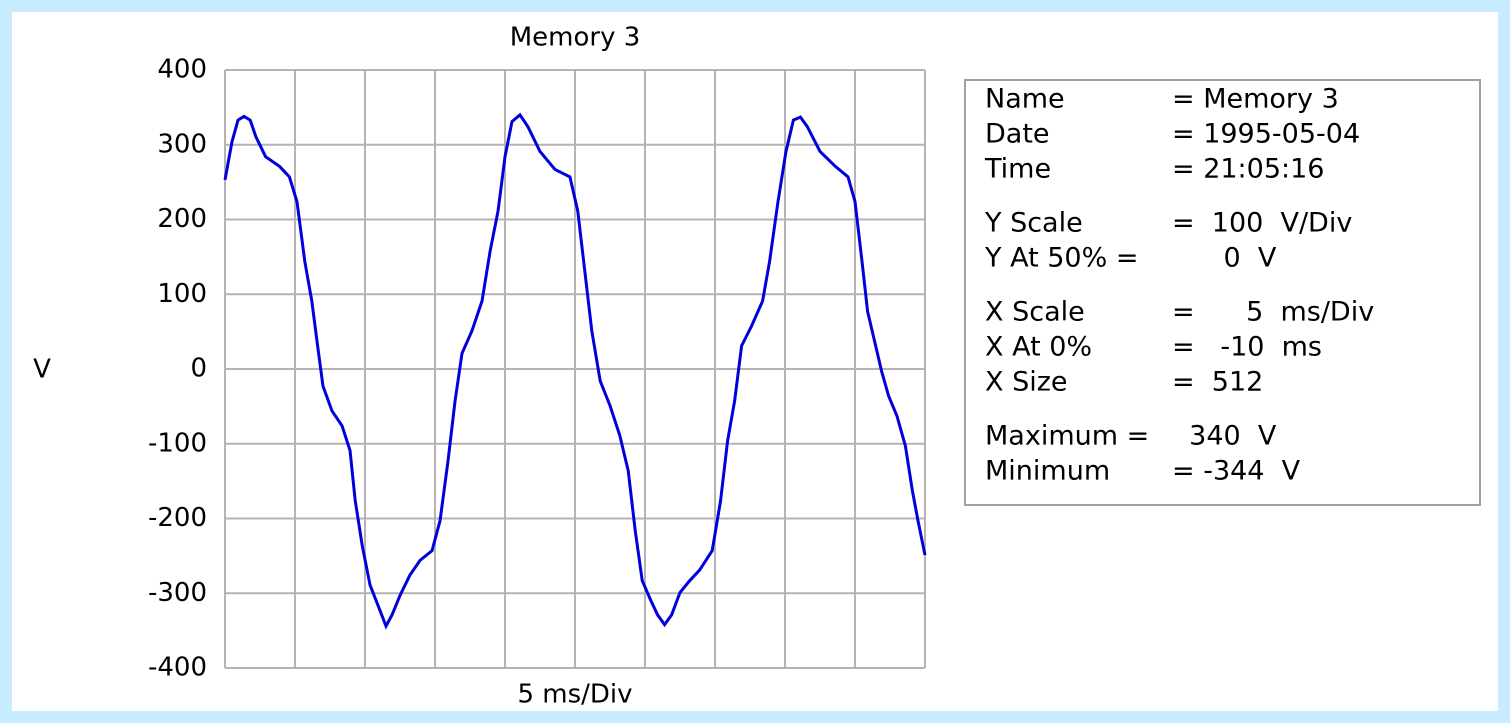  Describe the element at coordinates (1061, 258) in the screenshot. I see `info-label: Y At 50% =` at that location.